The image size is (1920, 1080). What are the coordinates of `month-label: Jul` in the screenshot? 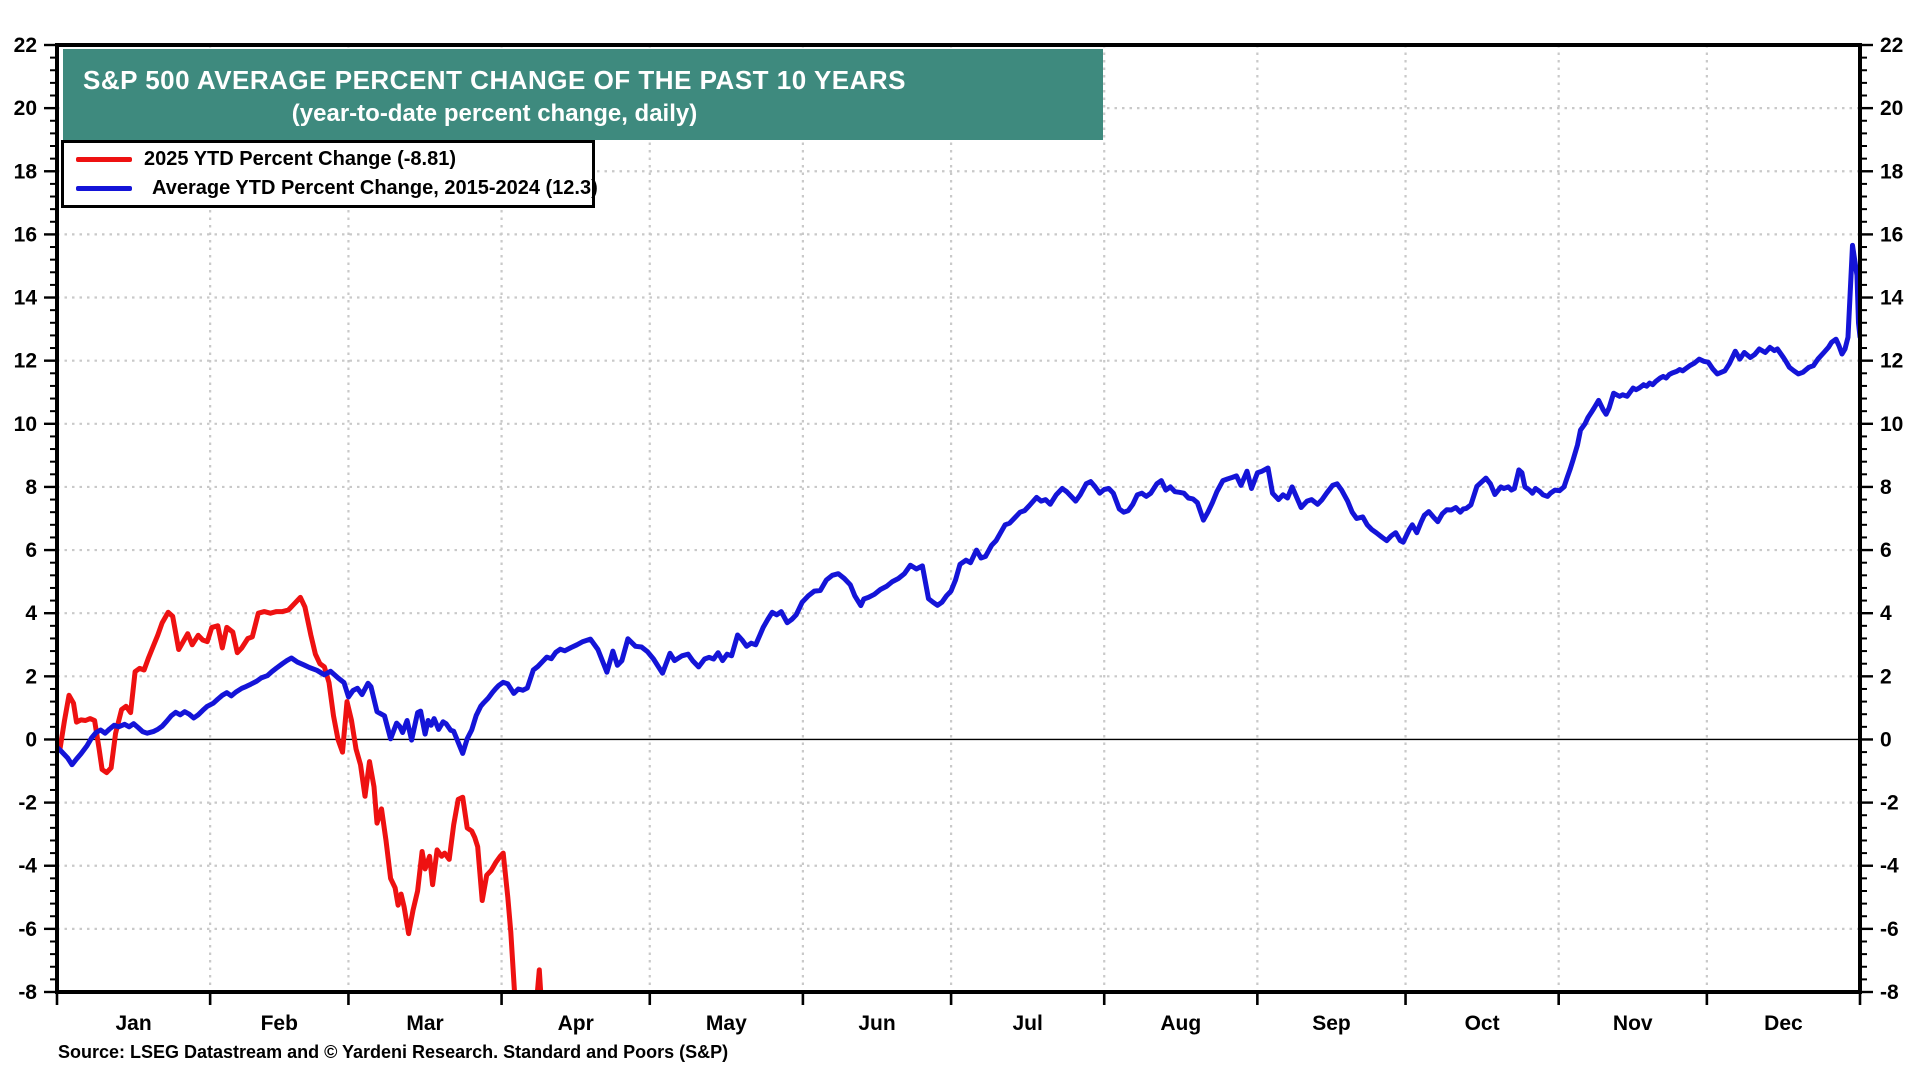 It's located at (1027, 1023).